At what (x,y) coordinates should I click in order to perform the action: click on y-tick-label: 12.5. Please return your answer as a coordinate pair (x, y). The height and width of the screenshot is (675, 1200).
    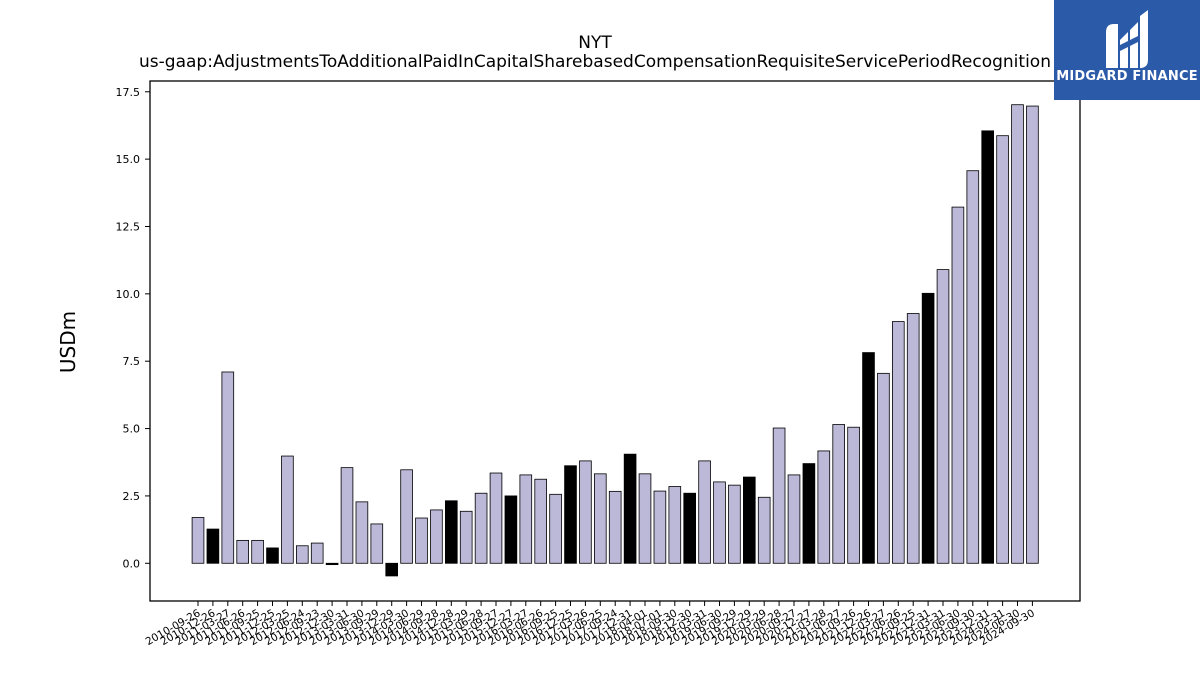
    Looking at the image, I should click on (128, 226).